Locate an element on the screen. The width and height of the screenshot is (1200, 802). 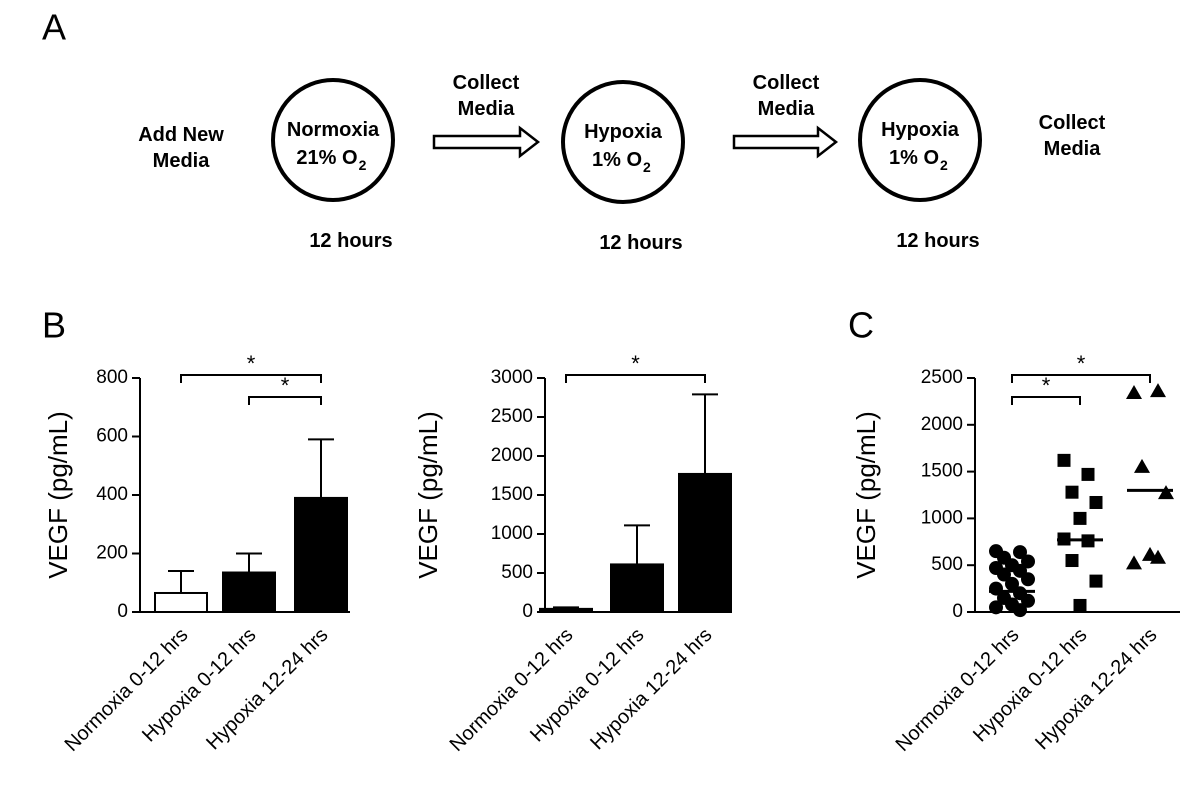
y-tick-label: 200 is located at coordinates (112, 553).